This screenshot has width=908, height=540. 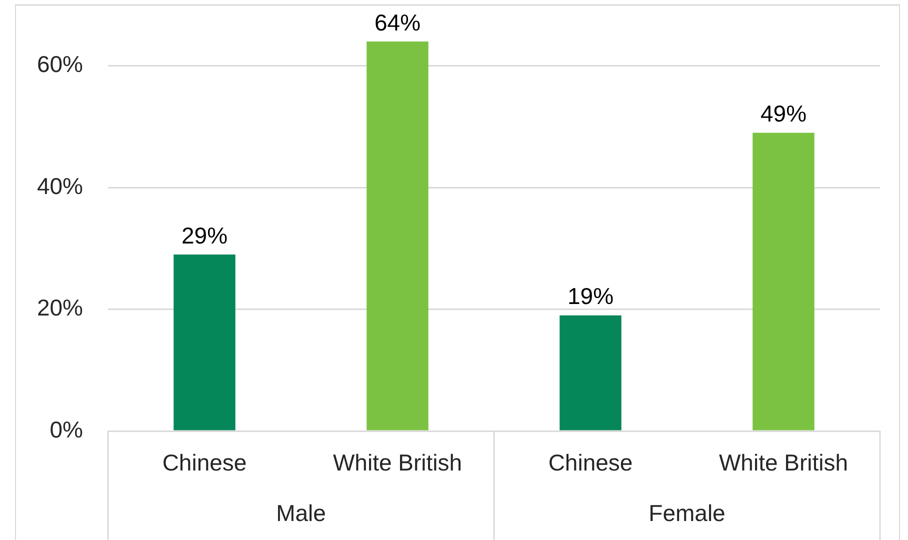 What do you see at coordinates (783, 113) in the screenshot?
I see `data-label: 49%` at bounding box center [783, 113].